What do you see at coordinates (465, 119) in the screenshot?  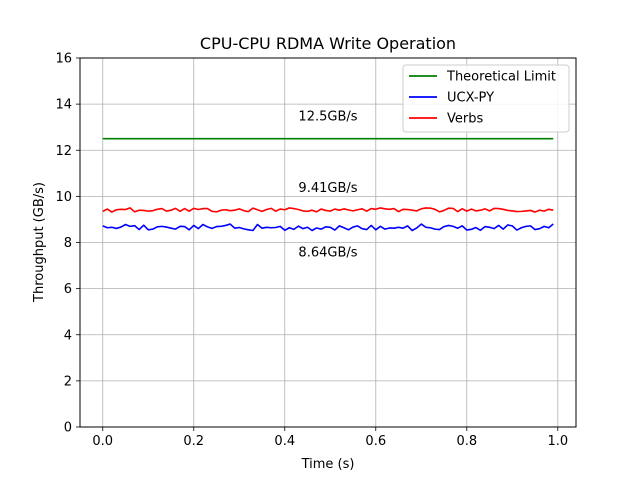 I see `legend-label-verbs: Verbs` at bounding box center [465, 119].